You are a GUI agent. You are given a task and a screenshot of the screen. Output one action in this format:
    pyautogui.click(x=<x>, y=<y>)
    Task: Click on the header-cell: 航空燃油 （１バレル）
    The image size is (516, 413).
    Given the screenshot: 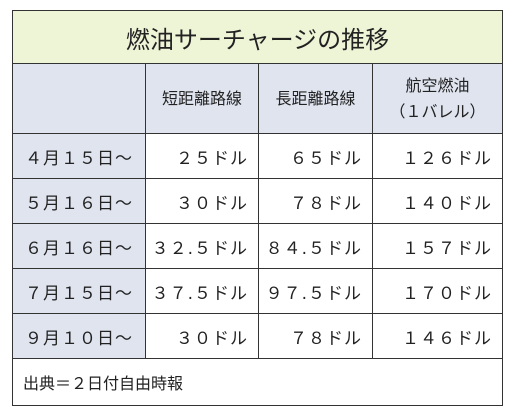 What is the action you would take?
    pyautogui.click(x=437, y=98)
    